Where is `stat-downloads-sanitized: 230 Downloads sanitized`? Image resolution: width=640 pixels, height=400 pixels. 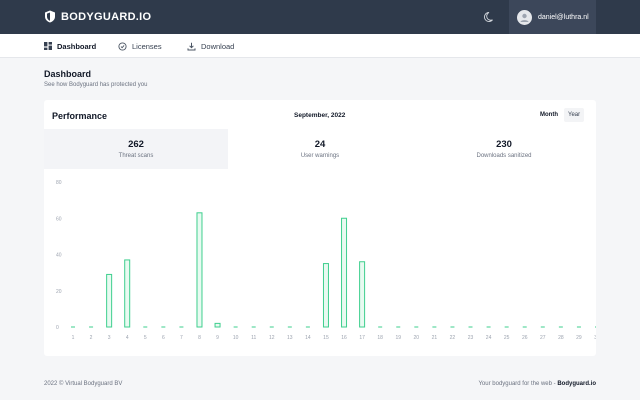
stat-downloads-sanitized: 230 Downloads sanitized is located at coordinates (504, 149).